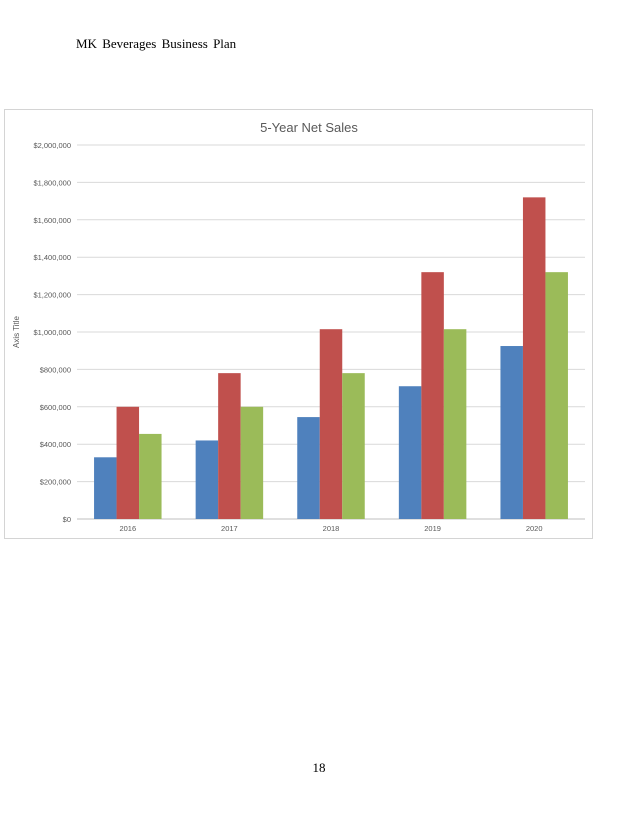 The height and width of the screenshot is (826, 638). What do you see at coordinates (319, 767) in the screenshot?
I see `page-number: 18` at bounding box center [319, 767].